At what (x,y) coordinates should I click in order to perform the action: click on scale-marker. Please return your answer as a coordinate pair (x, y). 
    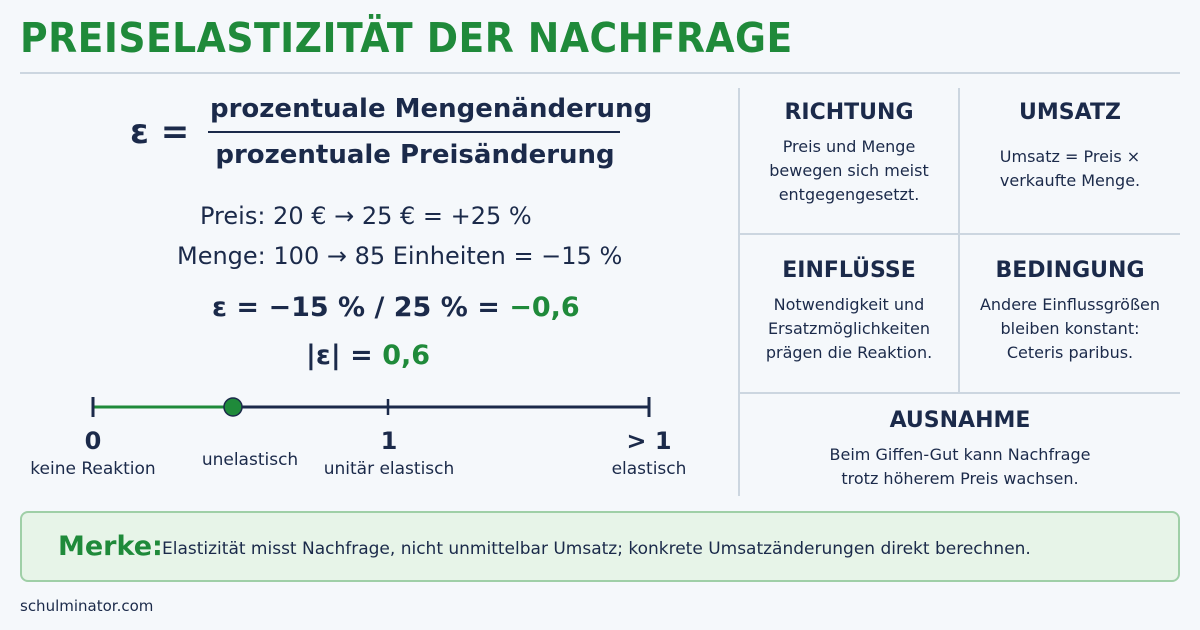
    Looking at the image, I should click on (233, 407).